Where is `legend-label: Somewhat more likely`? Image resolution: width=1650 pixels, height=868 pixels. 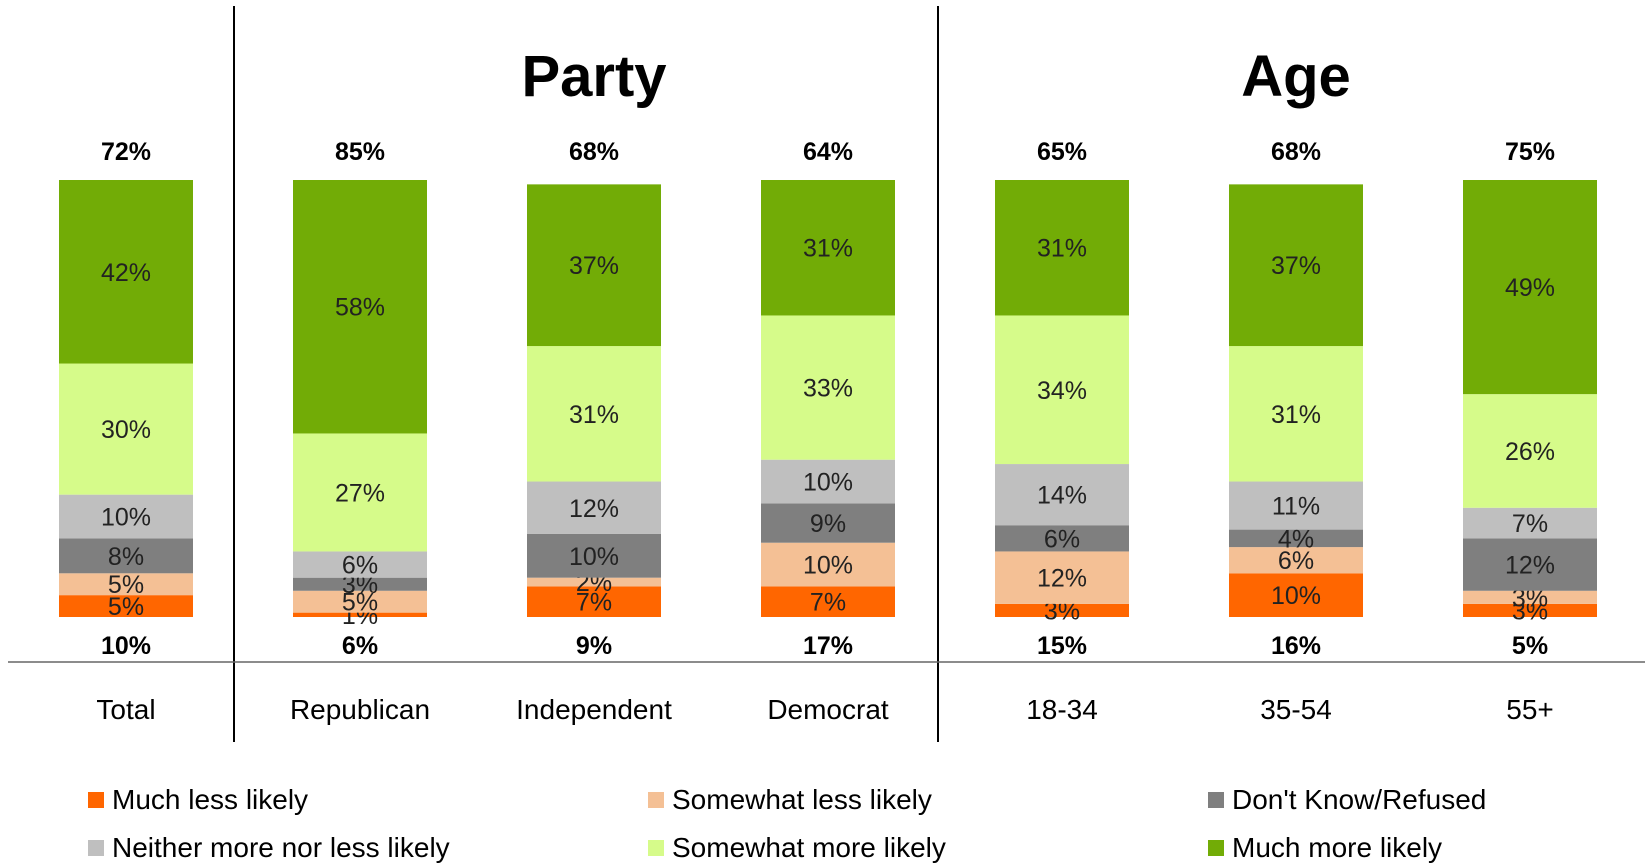 legend-label: Somewhat more likely is located at coordinates (809, 847).